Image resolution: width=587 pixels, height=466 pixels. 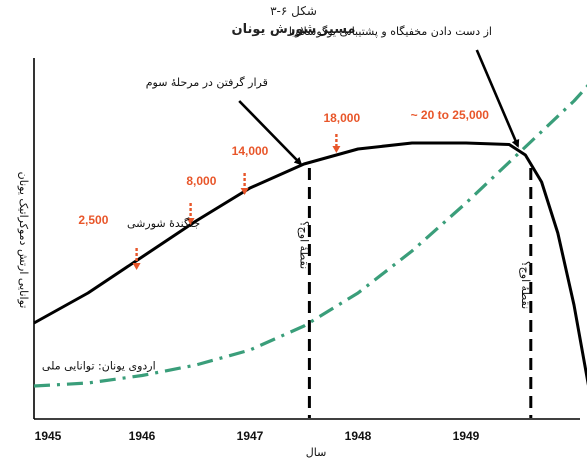 I want to click on data-label: ~ 20 to 25,000, so click(x=450, y=115).